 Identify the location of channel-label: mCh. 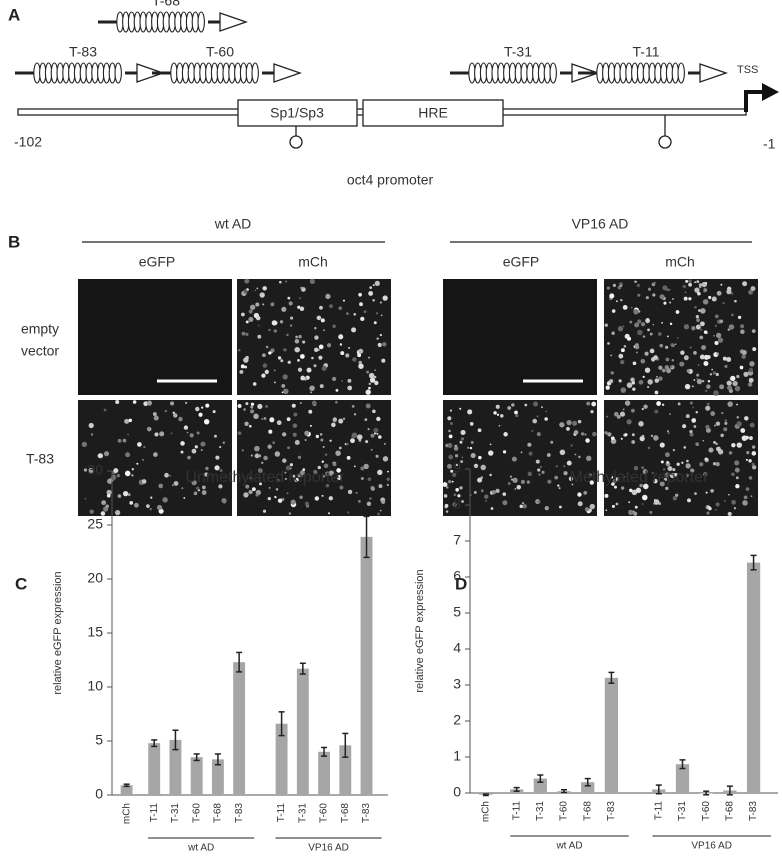
(313, 262).